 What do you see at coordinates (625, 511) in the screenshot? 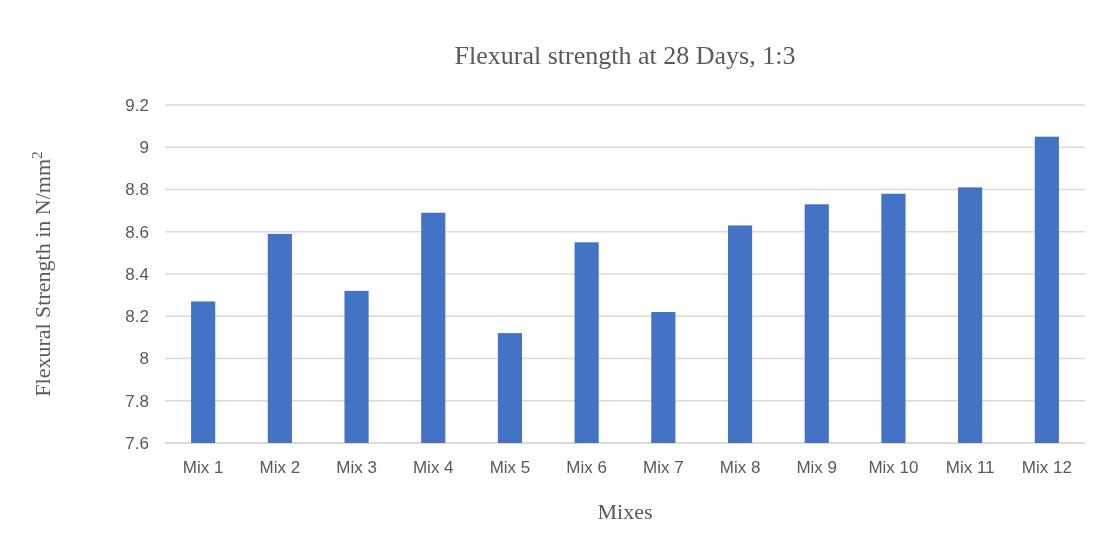
I see `x-axis-title: Mixes` at bounding box center [625, 511].